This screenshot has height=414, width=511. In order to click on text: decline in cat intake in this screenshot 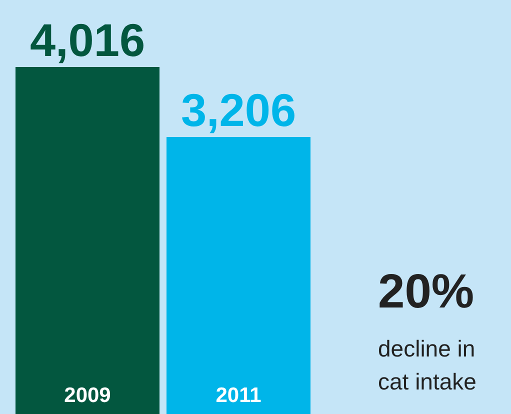, I will do `click(430, 365)`.